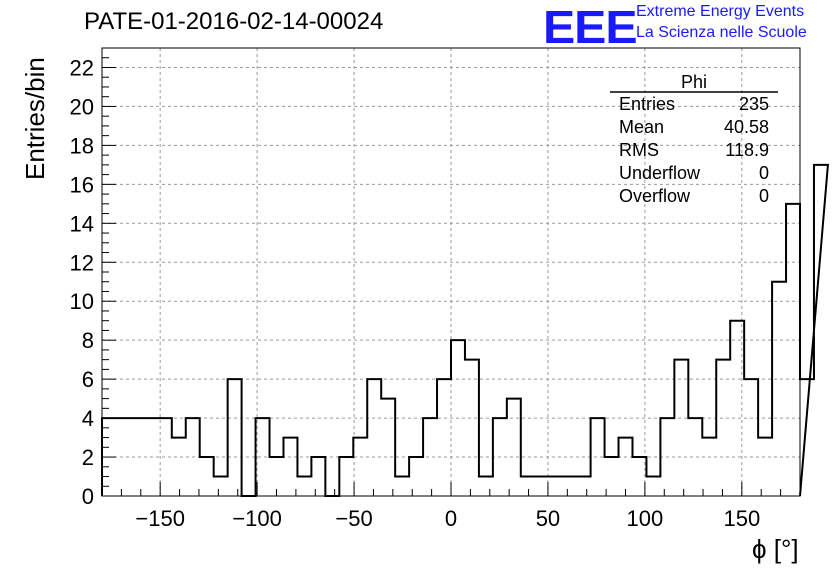 This screenshot has height=572, width=836. I want to click on x-tick-label: 150, so click(741, 518).